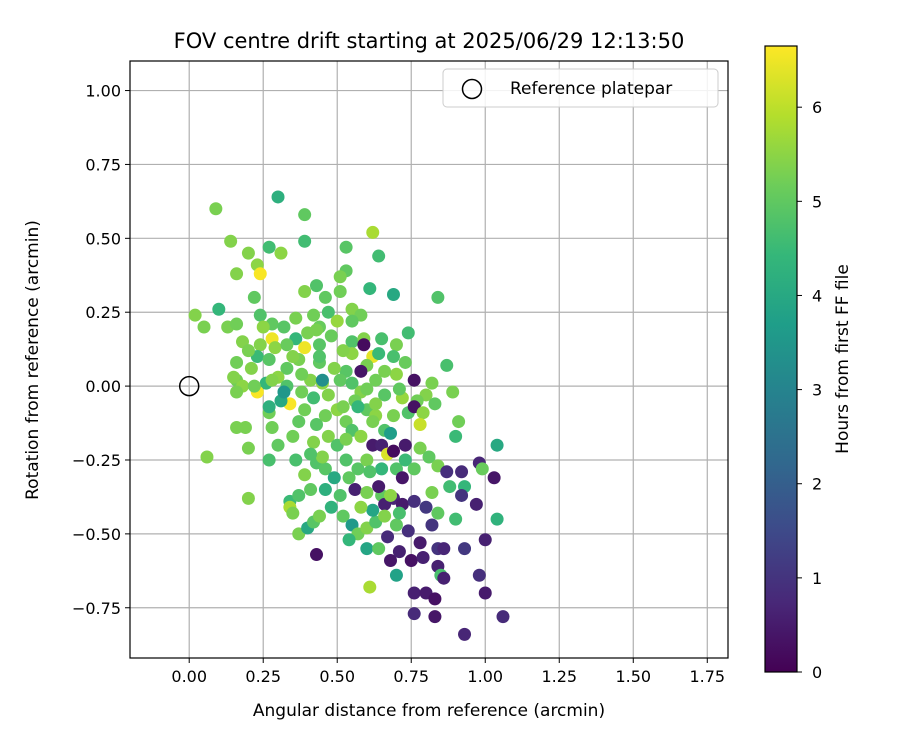 This screenshot has width=900, height=750. I want to click on y-tick-label: 0.25, so click(103, 312).